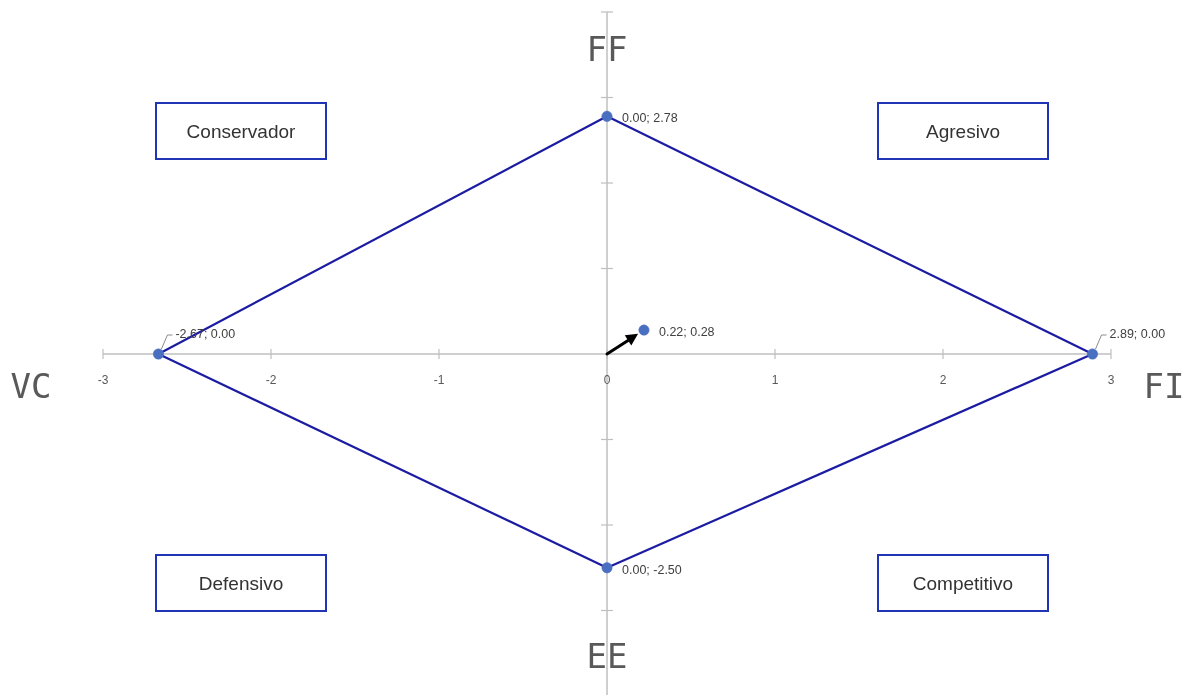 This screenshot has width=1184, height=695. I want to click on x-tick-label: -2, so click(271, 380).